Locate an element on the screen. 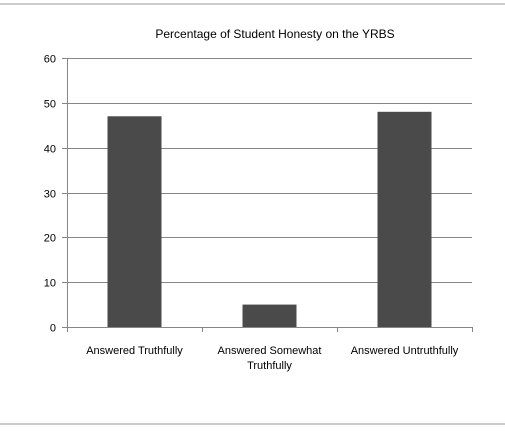 The height and width of the screenshot is (435, 505). x-tick-label: Answered Somewhat Truthfully is located at coordinates (270, 358).